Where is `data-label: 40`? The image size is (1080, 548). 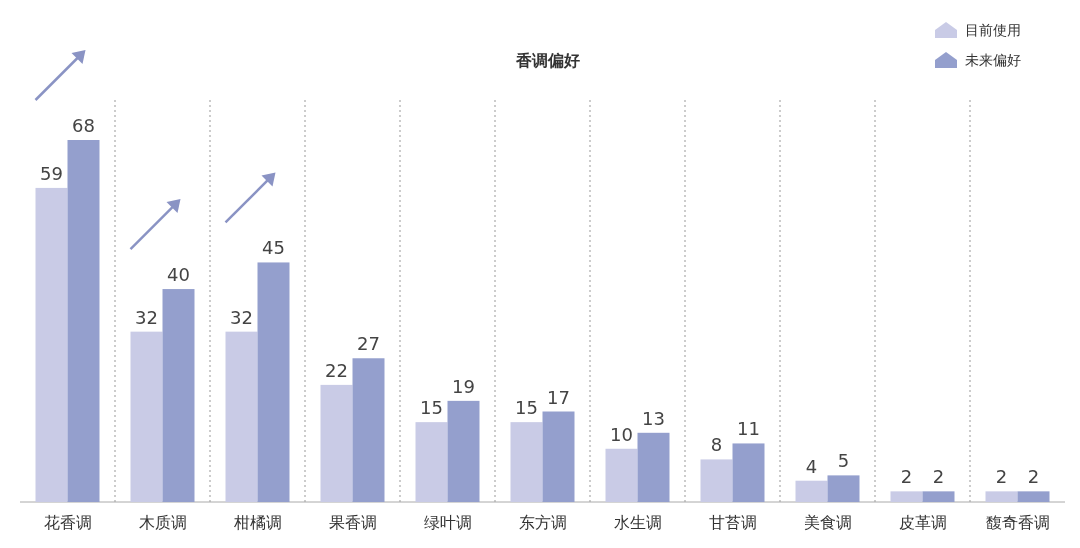 data-label: 40 is located at coordinates (178, 275).